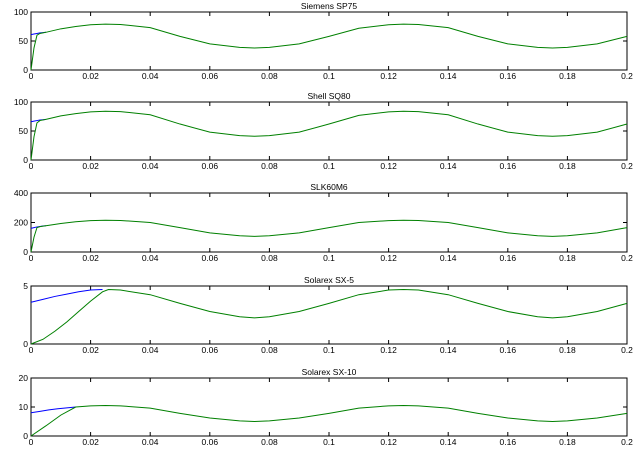 The height and width of the screenshot is (451, 642). Describe the element at coordinates (21, 193) in the screenshot. I see `y-tick-label: 400` at that location.